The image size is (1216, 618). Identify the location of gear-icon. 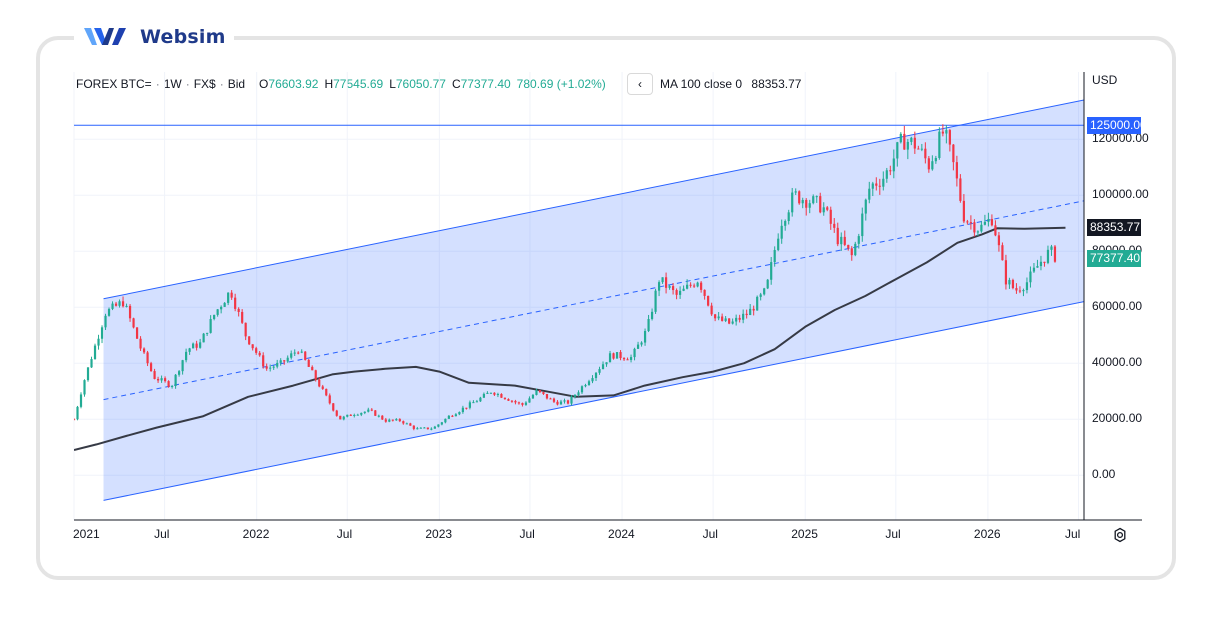
(1120, 535).